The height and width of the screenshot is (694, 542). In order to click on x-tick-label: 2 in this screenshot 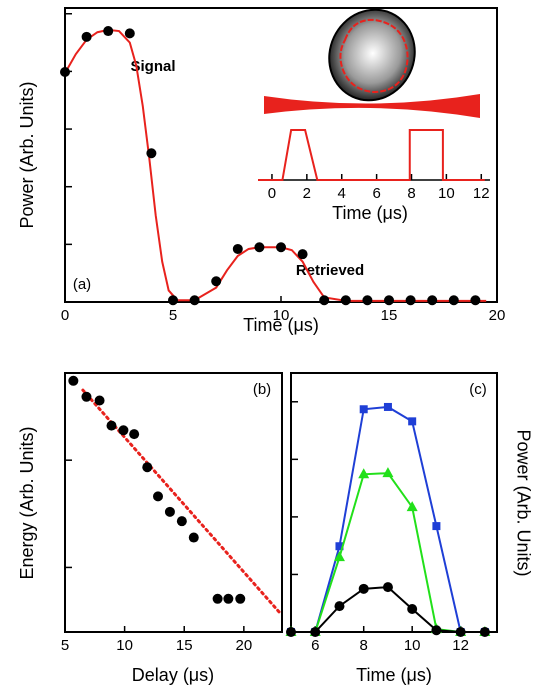, I will do `click(307, 193)`.